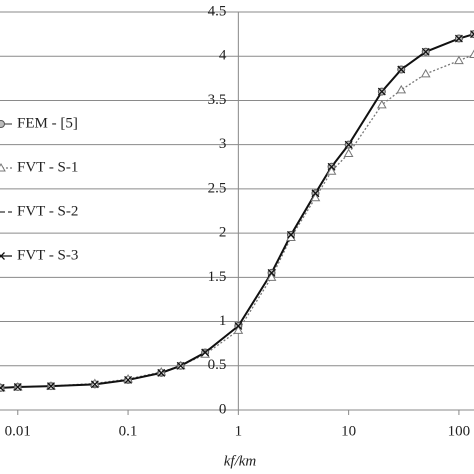 This screenshot has height=474, width=474. I want to click on y-tick-label: 2, so click(223, 233).